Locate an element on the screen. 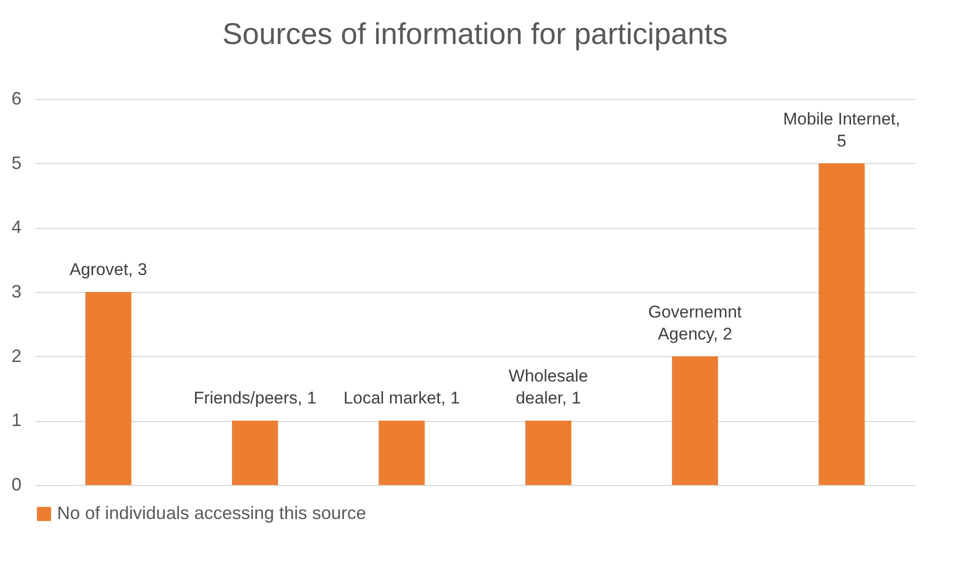 This screenshot has width=957, height=579. y-tick-label: 5 is located at coordinates (16, 162).